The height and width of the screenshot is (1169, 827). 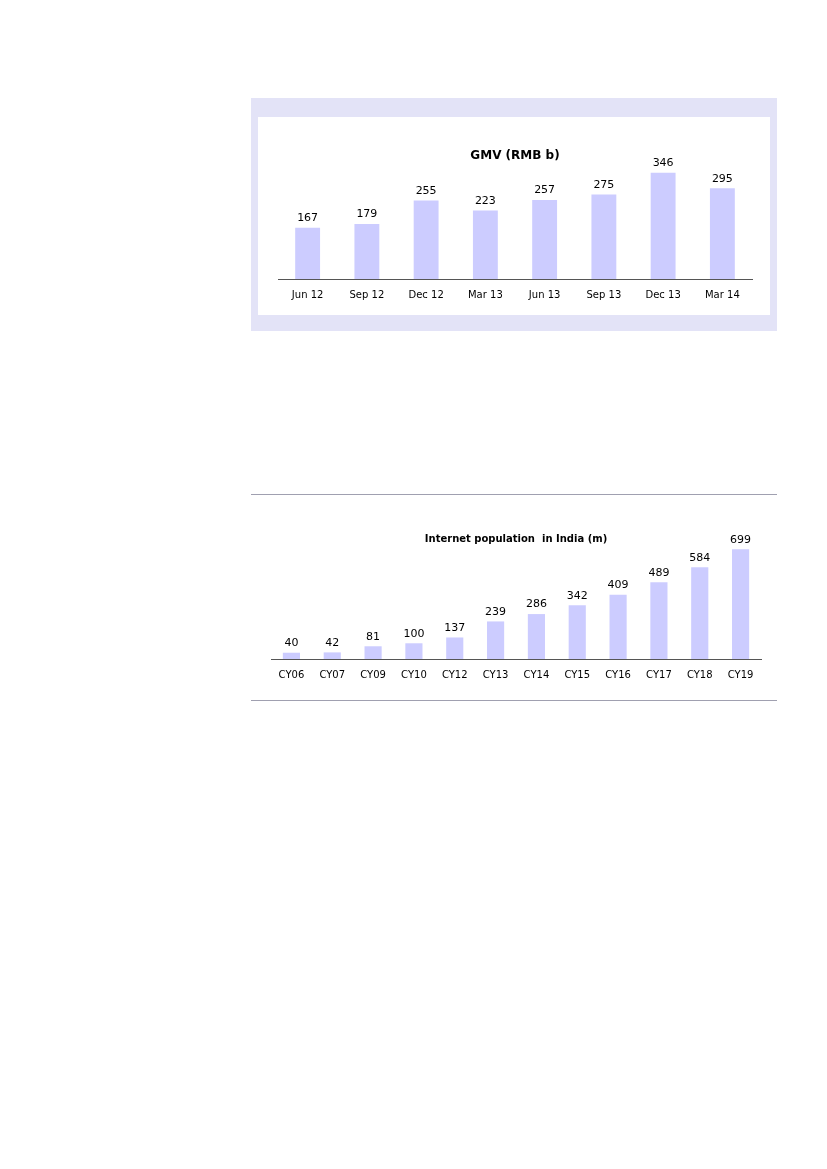 I want to click on data-label: 255, so click(x=426, y=190).